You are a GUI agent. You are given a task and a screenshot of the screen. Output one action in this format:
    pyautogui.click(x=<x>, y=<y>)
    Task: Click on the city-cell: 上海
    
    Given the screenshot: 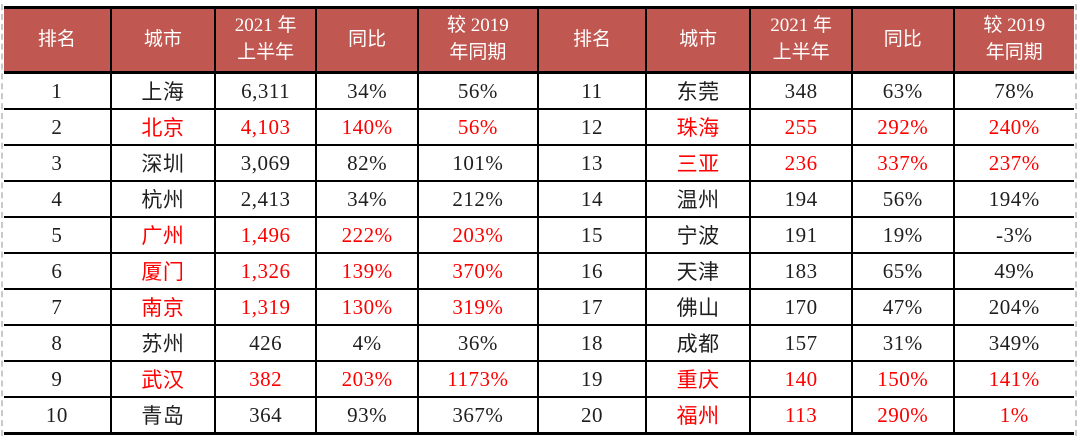 What is the action you would take?
    pyautogui.click(x=162, y=90)
    